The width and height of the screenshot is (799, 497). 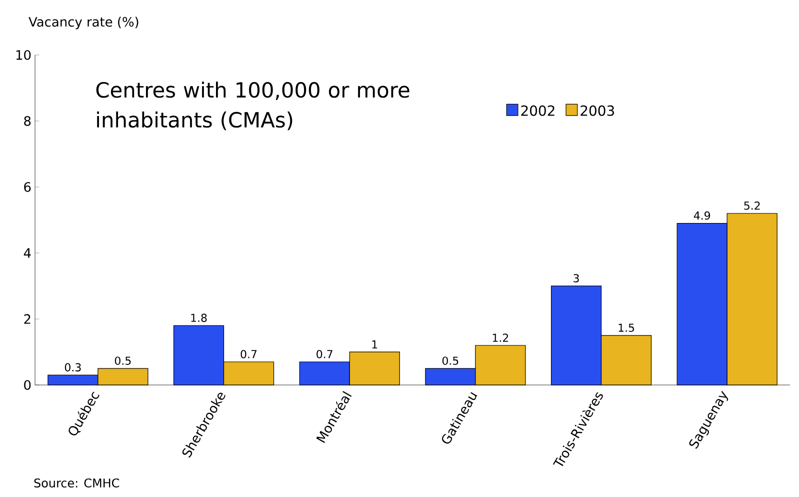 I want to click on data-label: 0.3, so click(x=72, y=367).